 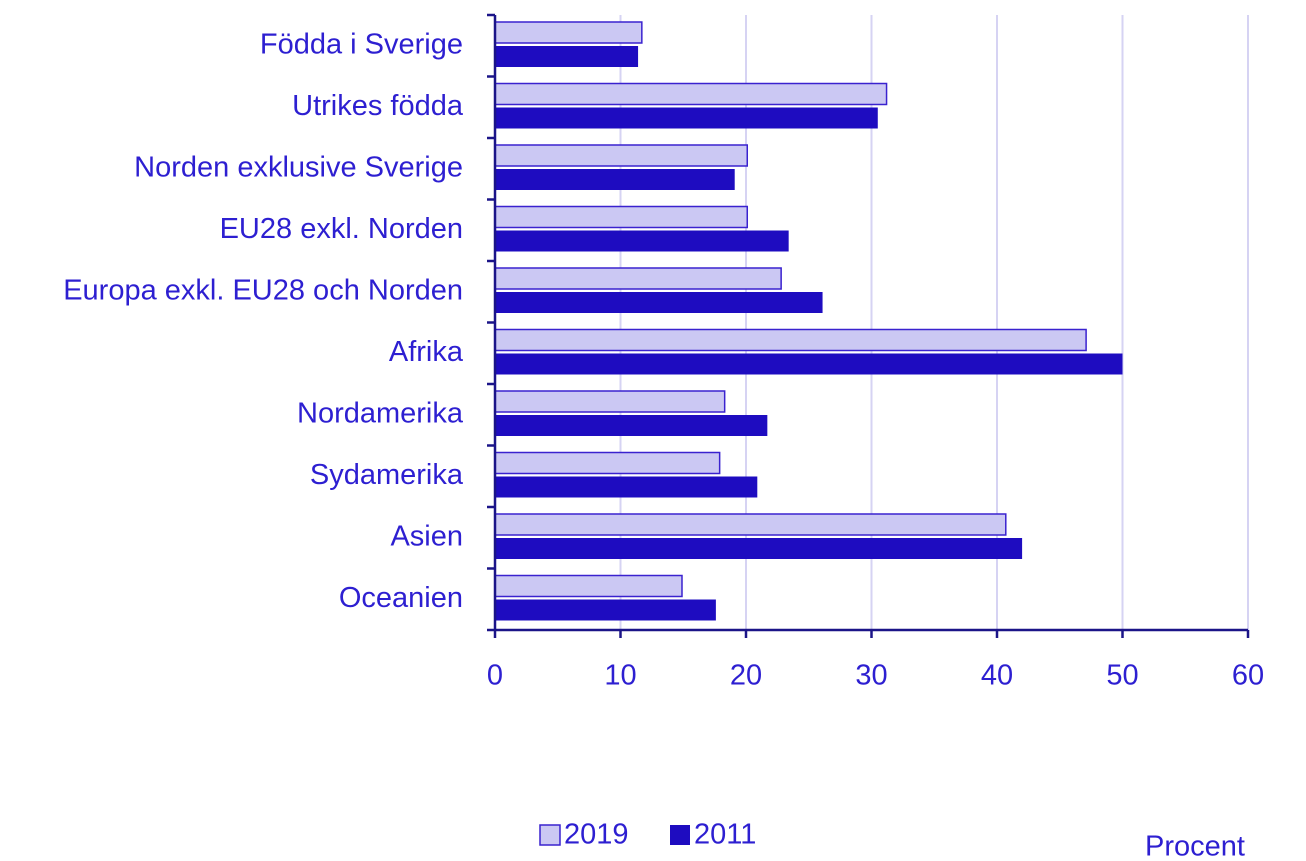 What do you see at coordinates (387, 475) in the screenshot?
I see `y-tick-label: Sydamerika` at bounding box center [387, 475].